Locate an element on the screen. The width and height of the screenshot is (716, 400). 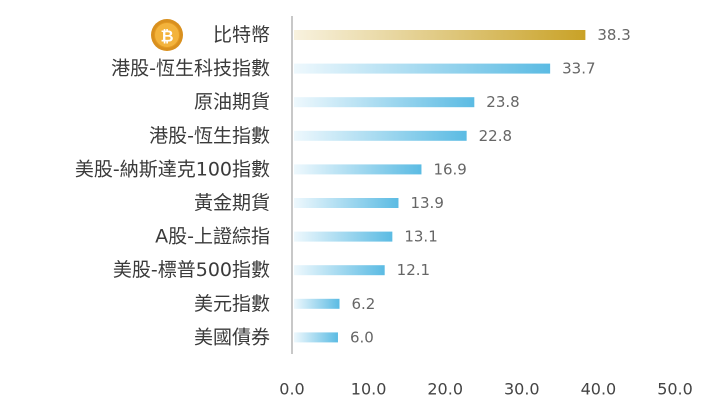
category-label-4: 美股-納斯達克100指數 is located at coordinates (172, 169).